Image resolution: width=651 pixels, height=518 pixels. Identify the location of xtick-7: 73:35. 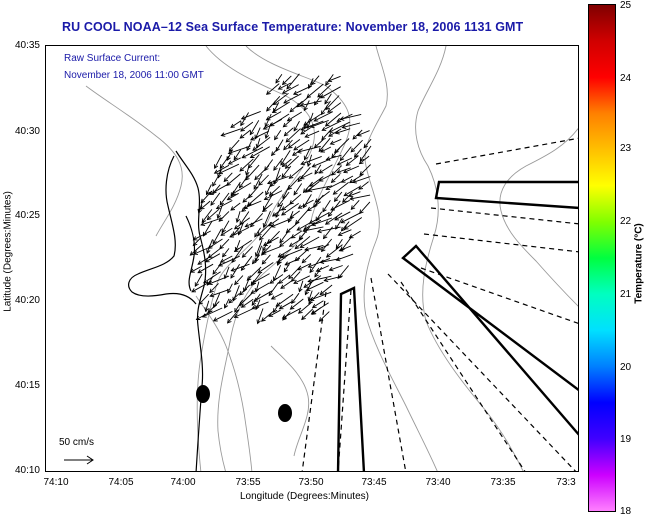
(503, 482).